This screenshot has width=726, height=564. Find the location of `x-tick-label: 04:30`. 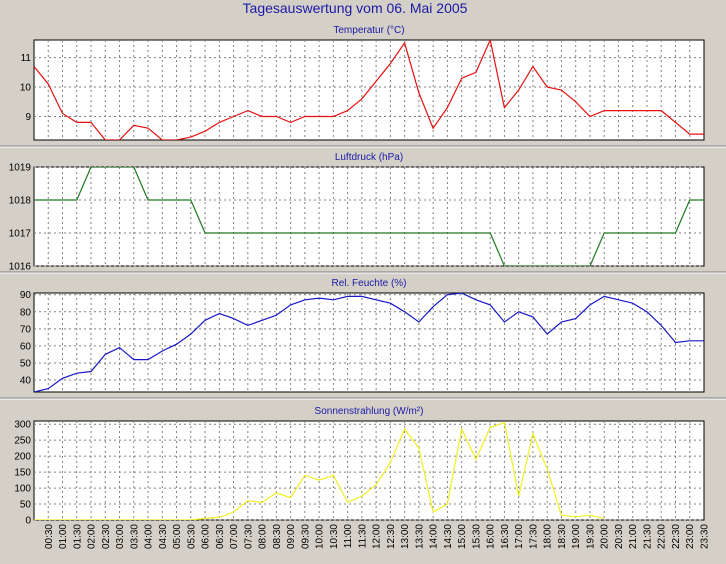

x-tick-label: 04:30 is located at coordinates (163, 536).